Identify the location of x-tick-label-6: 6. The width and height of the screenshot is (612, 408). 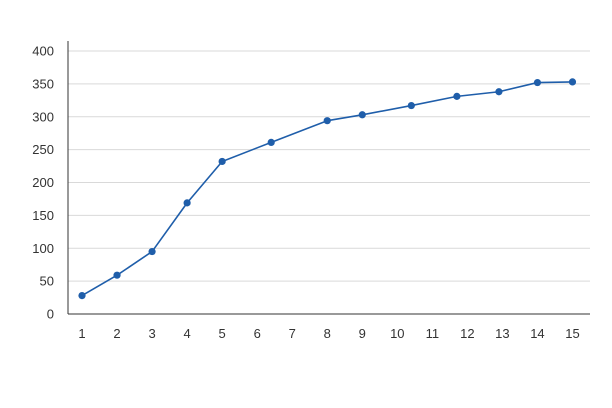
(257, 333).